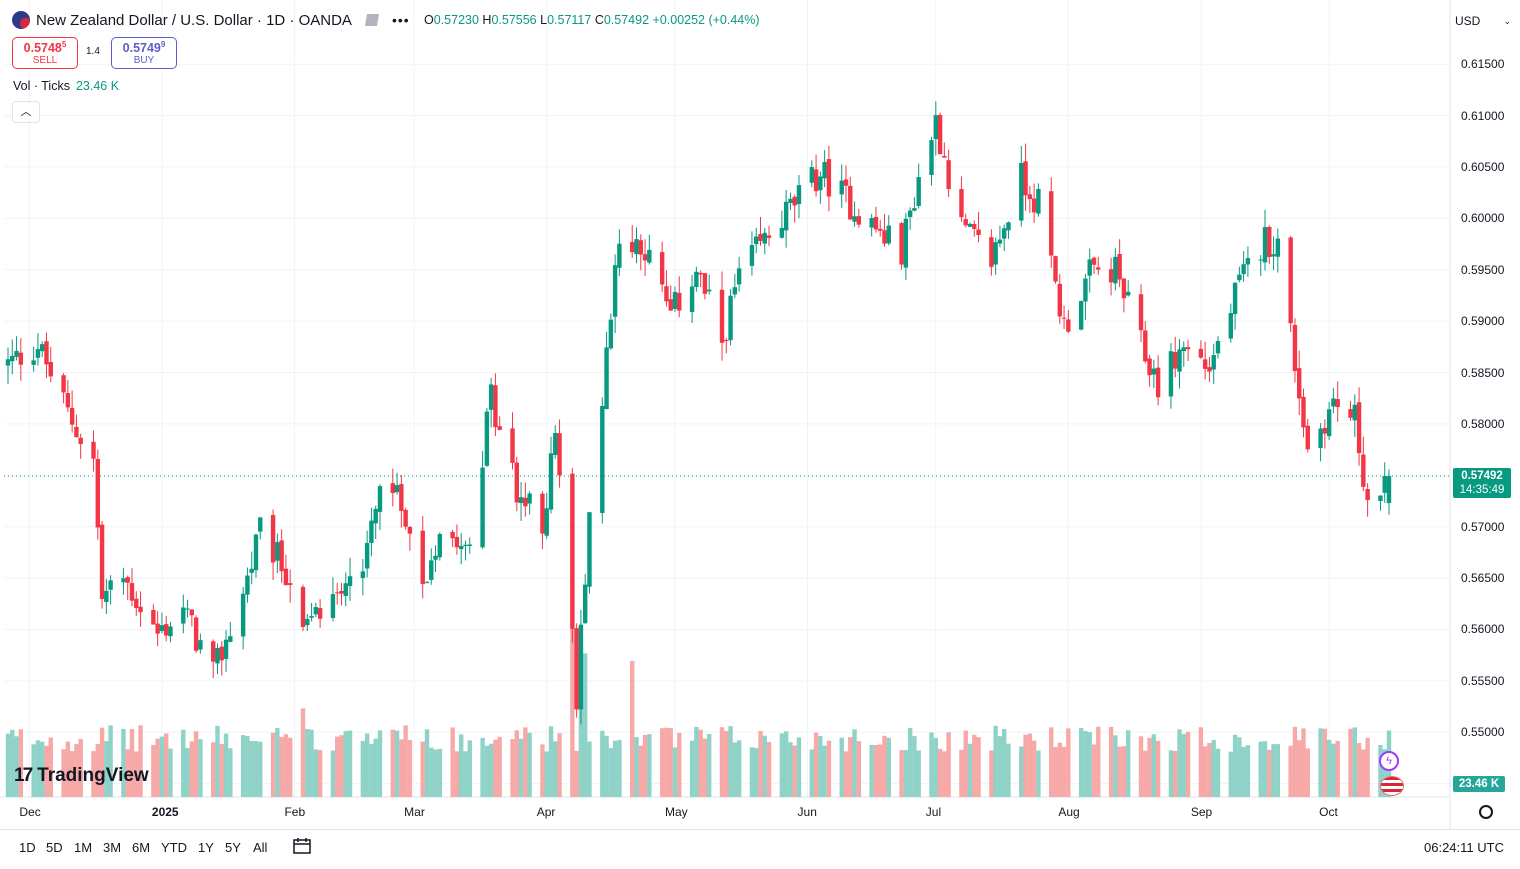  What do you see at coordinates (371, 20) in the screenshot?
I see `market-status-icon` at bounding box center [371, 20].